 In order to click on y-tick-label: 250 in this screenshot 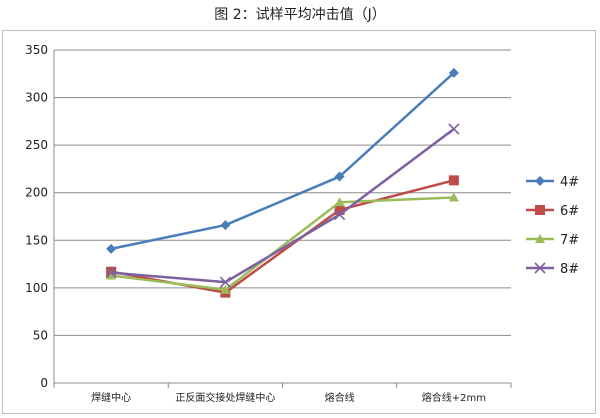, I will do `click(36, 145)`.